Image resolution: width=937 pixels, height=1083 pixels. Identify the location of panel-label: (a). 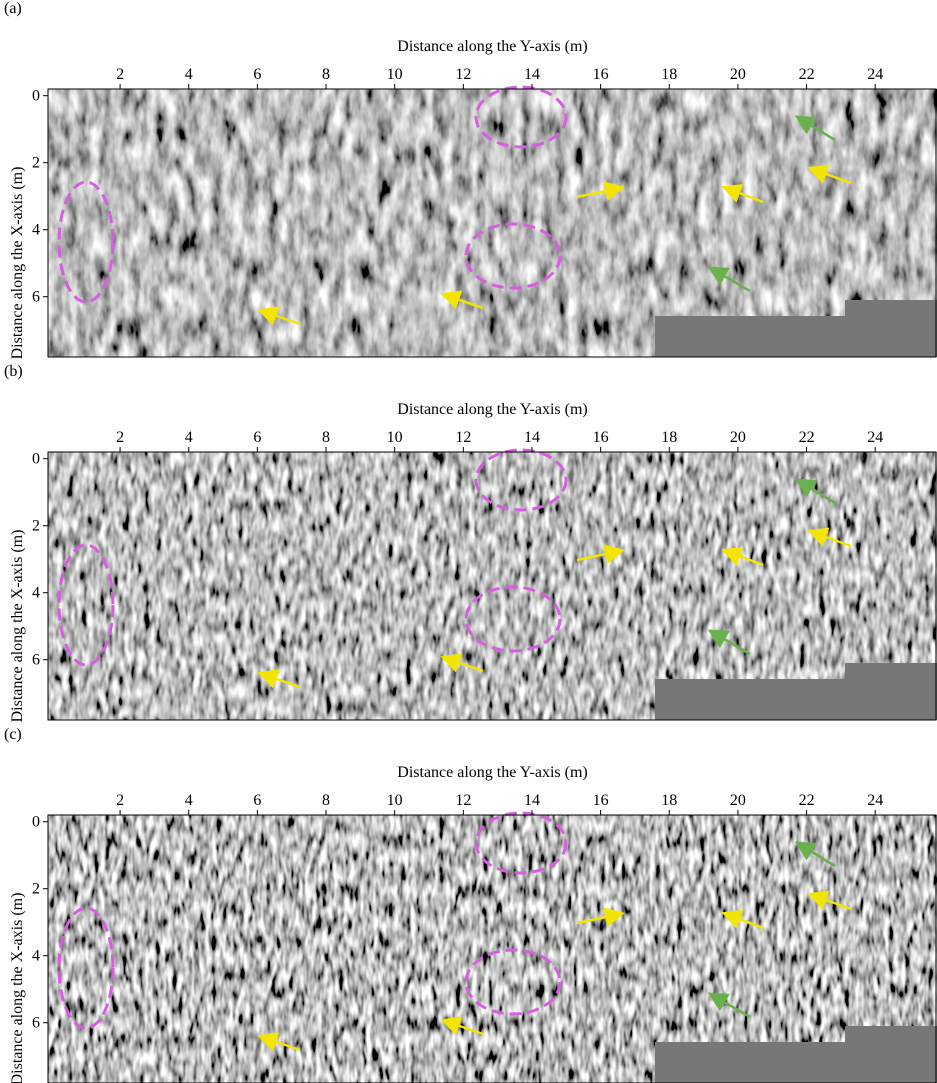
(13, 8).